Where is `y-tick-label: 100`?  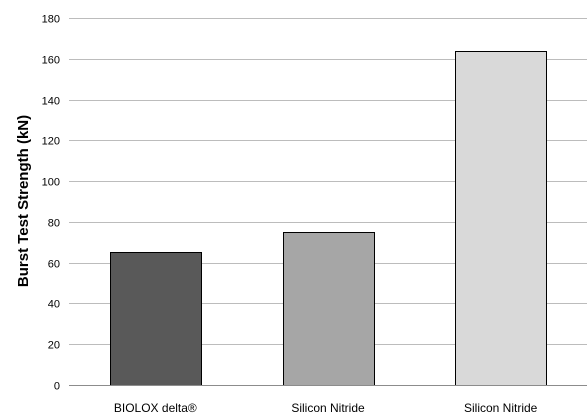 y-tick-label: 100 is located at coordinates (51, 183).